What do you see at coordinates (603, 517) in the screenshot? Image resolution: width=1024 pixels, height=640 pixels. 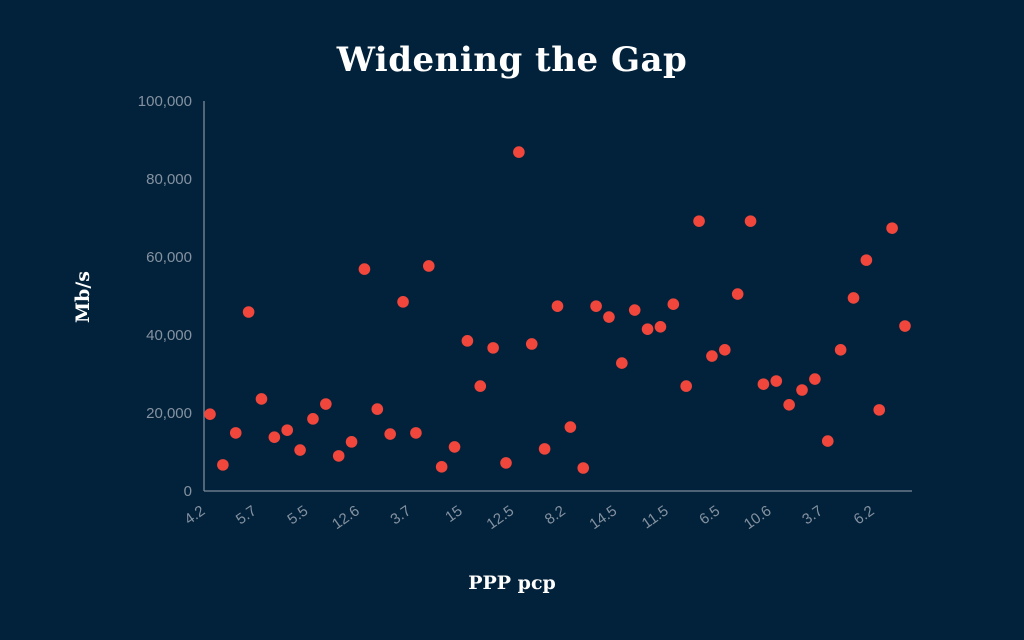 I see `x-tick-label: 14.5` at bounding box center [603, 517].